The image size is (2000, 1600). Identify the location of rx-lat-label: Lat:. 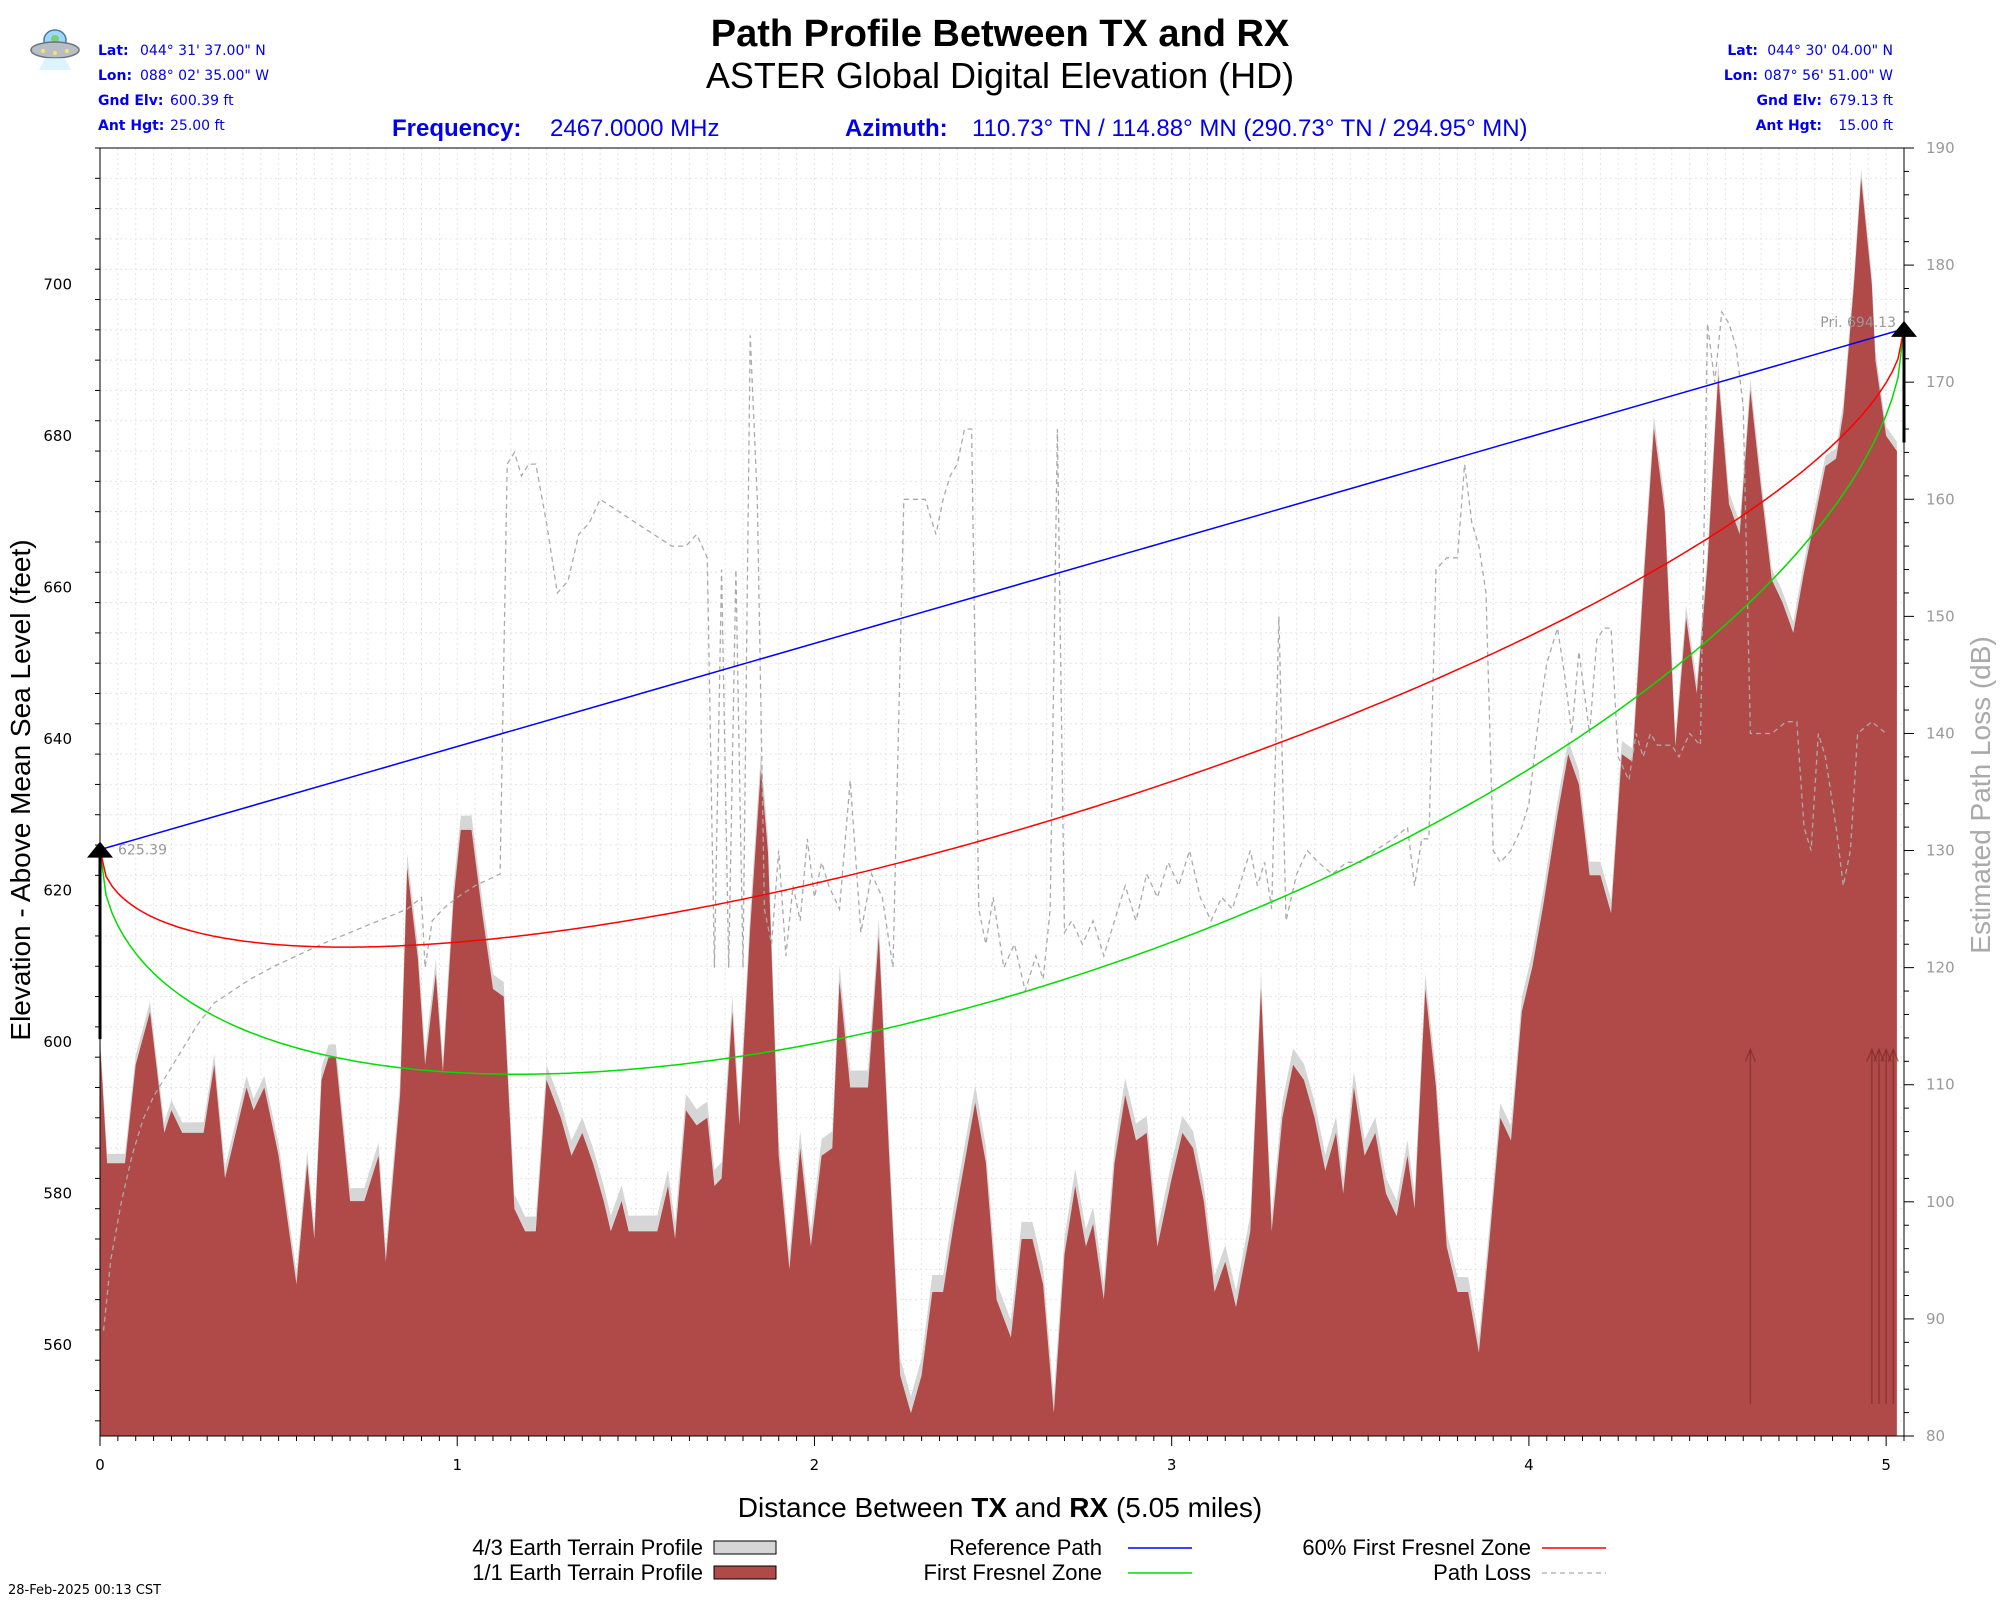
(1742, 51).